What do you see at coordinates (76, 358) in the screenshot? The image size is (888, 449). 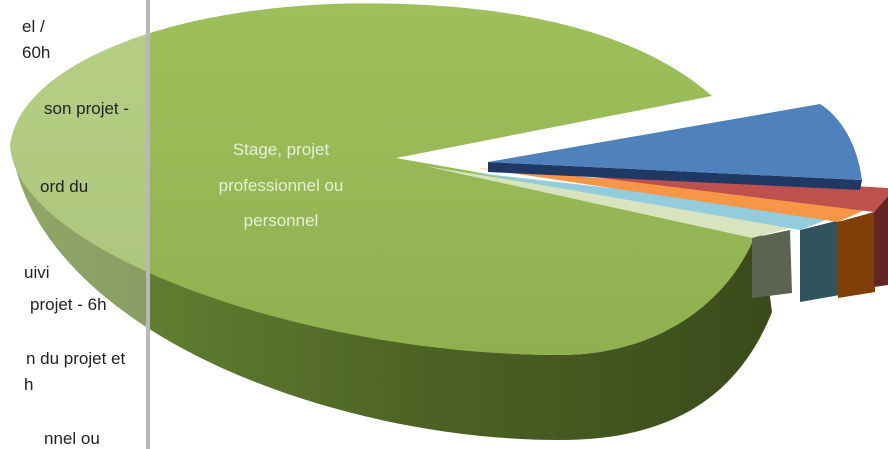 I see `legend-line: n du projet et` at bounding box center [76, 358].